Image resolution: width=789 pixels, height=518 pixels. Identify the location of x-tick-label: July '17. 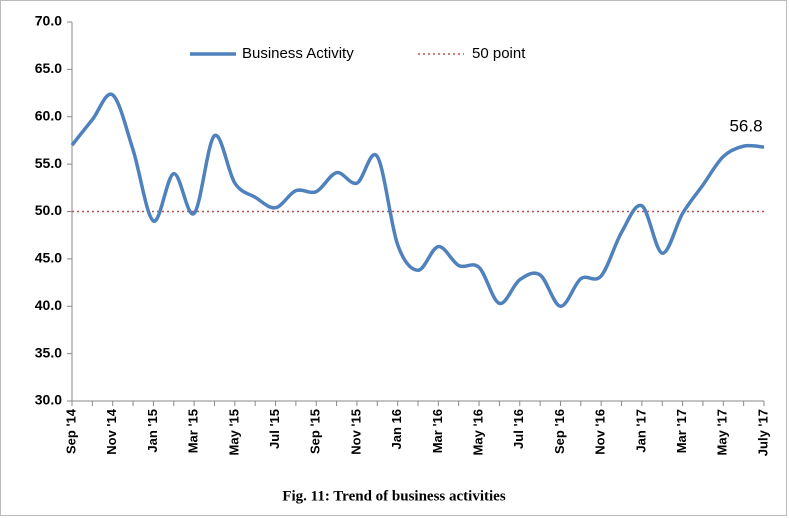
(762, 432).